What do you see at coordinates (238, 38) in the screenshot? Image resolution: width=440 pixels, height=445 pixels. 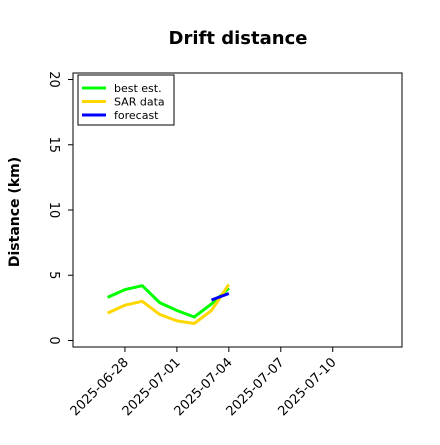 I see `chart-title: Drift distance` at bounding box center [238, 38].